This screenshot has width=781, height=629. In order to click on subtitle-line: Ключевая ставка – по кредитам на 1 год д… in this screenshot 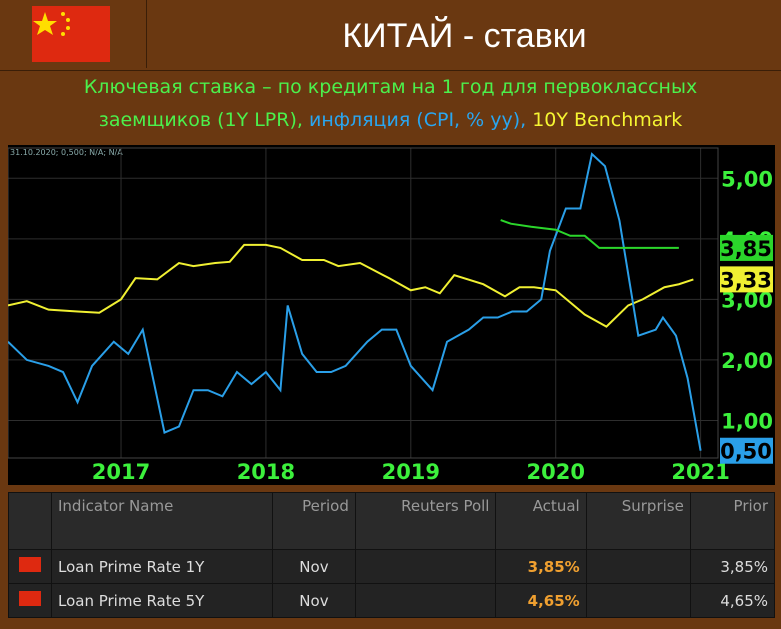, I will do `click(390, 87)`.